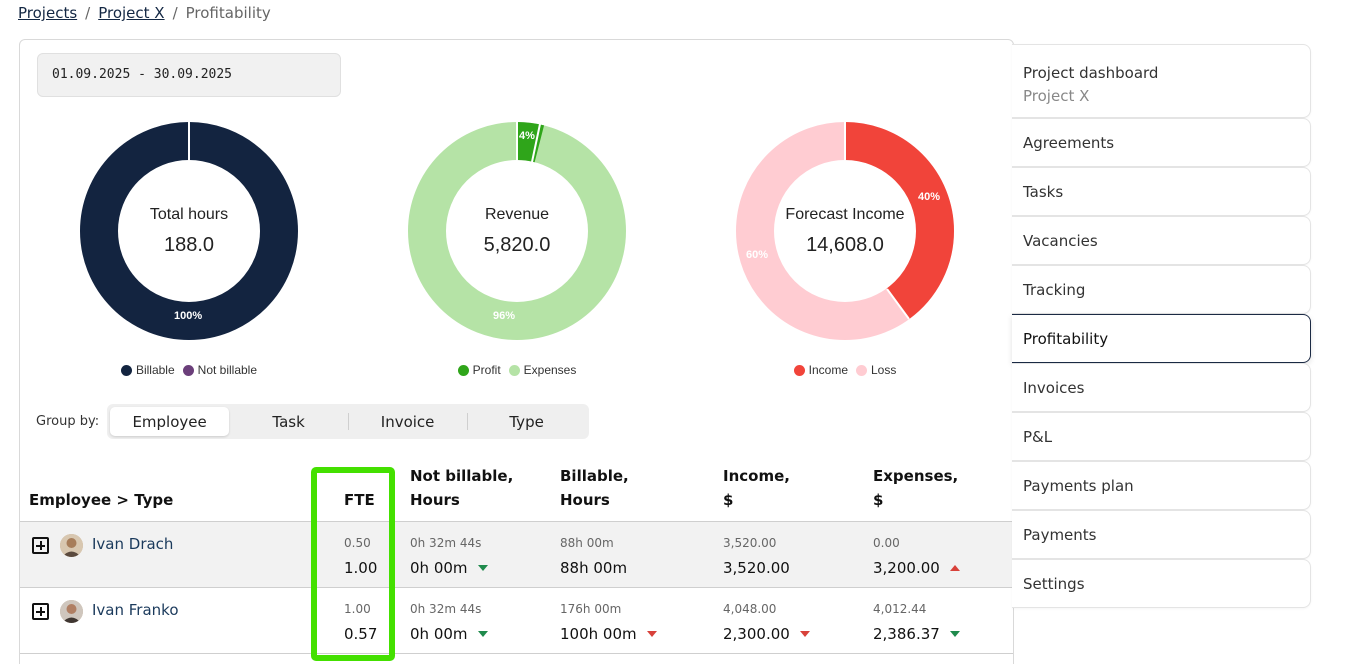 The image size is (1365, 664). What do you see at coordinates (228, 13) in the screenshot?
I see `breadcrumb-current: Profitability` at bounding box center [228, 13].